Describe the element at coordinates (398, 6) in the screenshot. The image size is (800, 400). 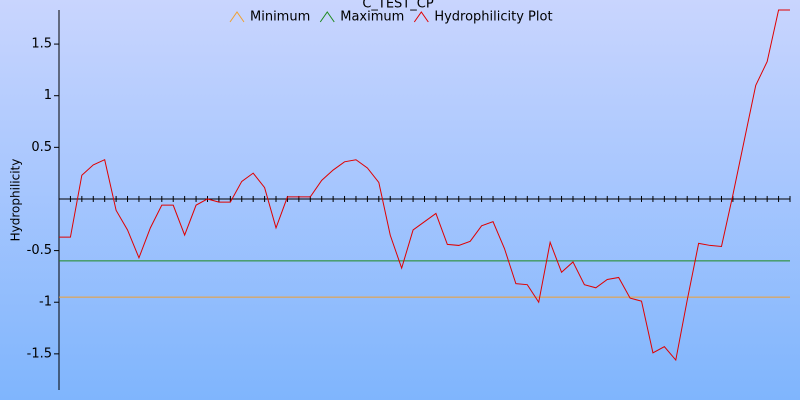
I see `chart-title: C_TEST_CP` at that location.